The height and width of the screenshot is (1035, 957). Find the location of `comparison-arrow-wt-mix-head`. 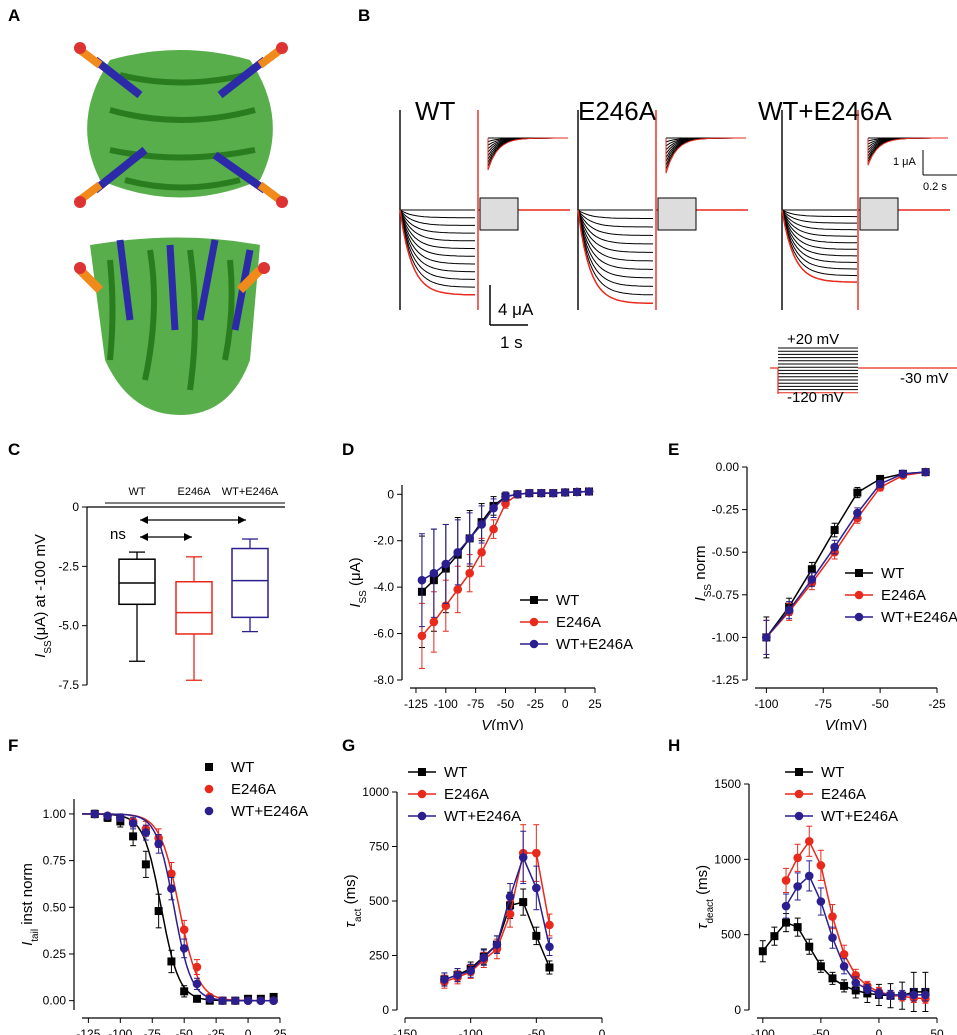

comparison-arrow-wt-mix-head is located at coordinates (144, 520).